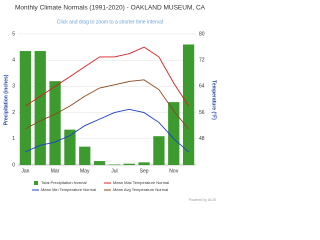 The image size is (320, 240). I want to click on credit: Powered by ACIS, so click(203, 200).